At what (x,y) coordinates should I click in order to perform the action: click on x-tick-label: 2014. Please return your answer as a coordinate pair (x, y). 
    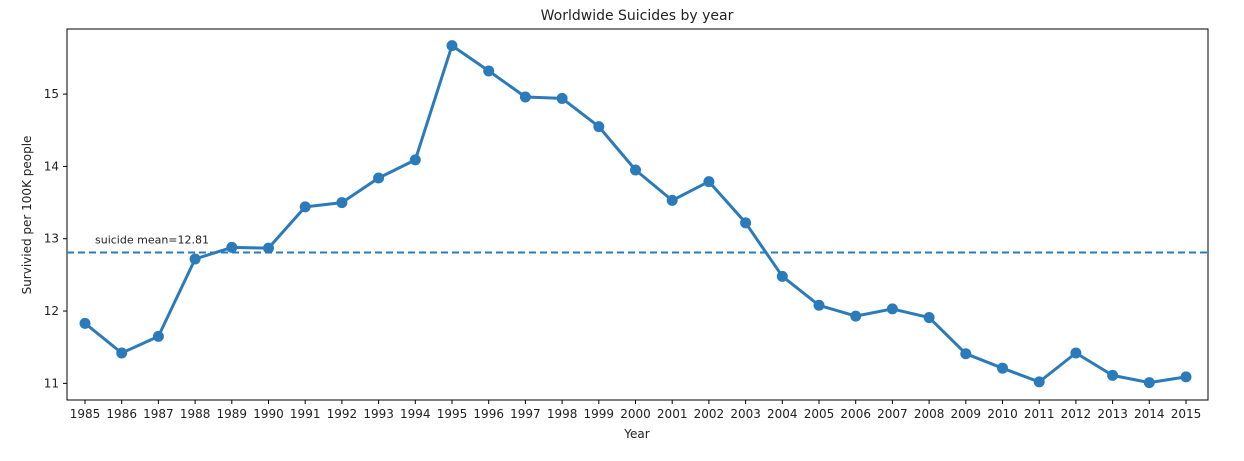
    Looking at the image, I should click on (1149, 414).